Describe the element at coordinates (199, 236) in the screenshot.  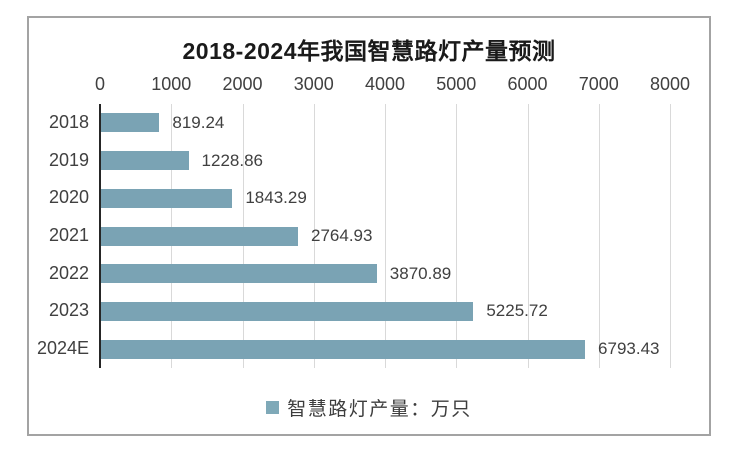
I see `bar-2021` at that location.